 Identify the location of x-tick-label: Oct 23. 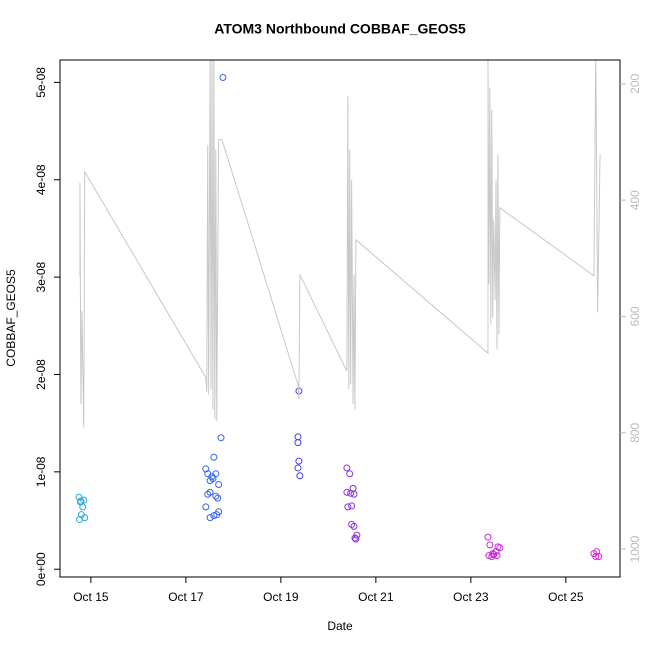
(471, 597).